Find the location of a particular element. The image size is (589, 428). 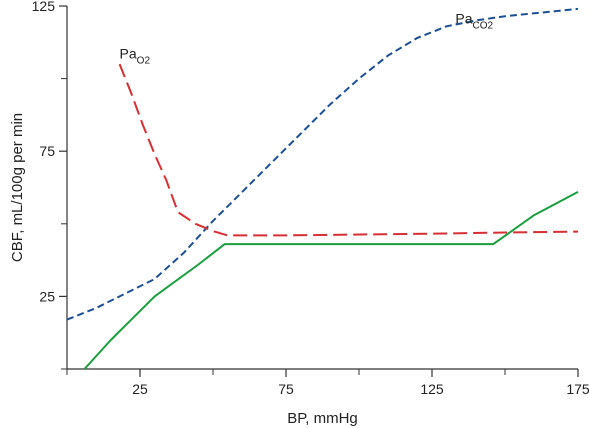

y-tick-label: 25 is located at coordinates (47, 296).